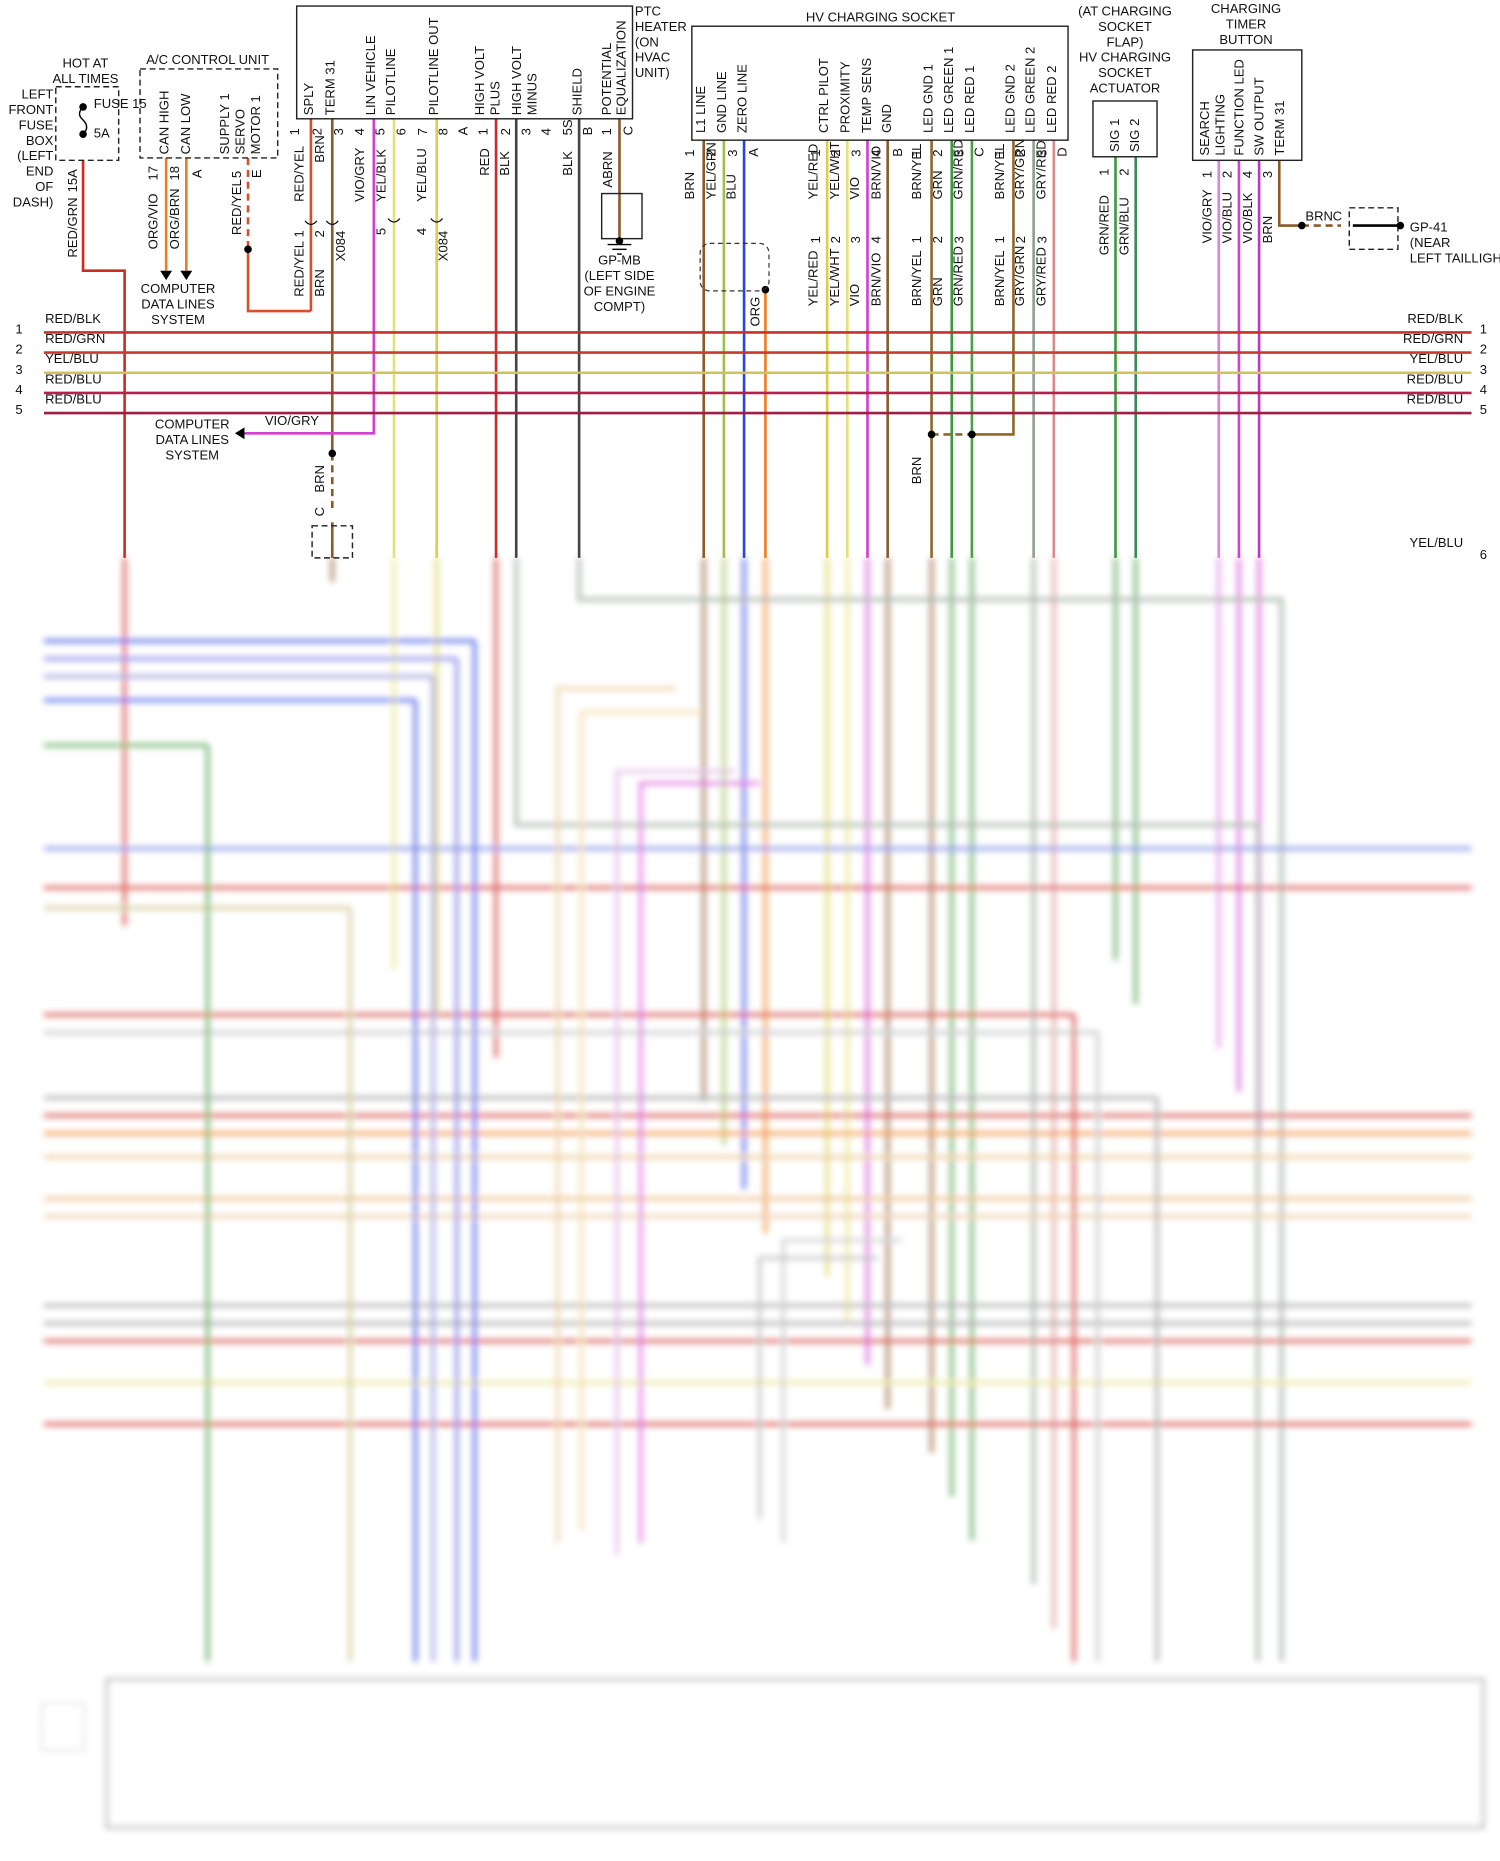 This screenshot has width=1500, height=1861. What do you see at coordinates (192, 454) in the screenshot?
I see `label: SYSTEM` at bounding box center [192, 454].